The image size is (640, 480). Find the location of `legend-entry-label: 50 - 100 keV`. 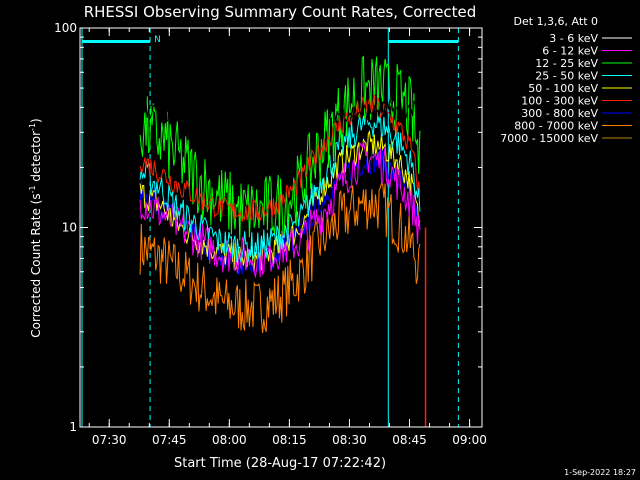

legend-entry-label: 50 - 100 keV is located at coordinates (563, 88).